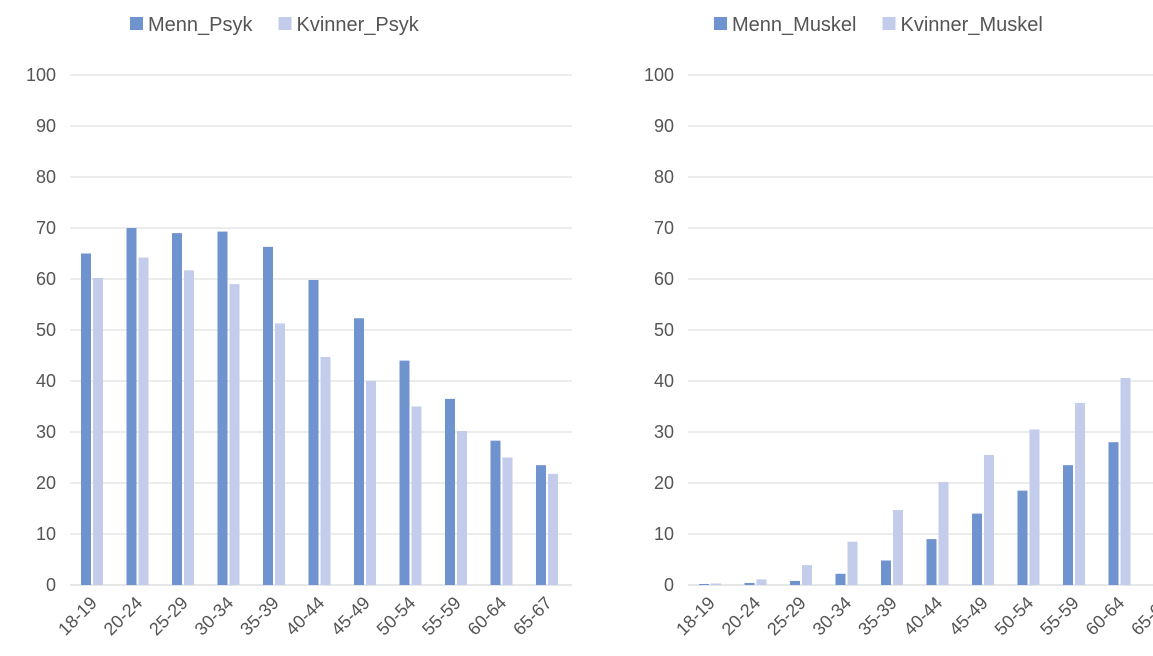 The width and height of the screenshot is (1153, 656). What do you see at coordinates (200, 25) in the screenshot?
I see `legend-label: Menn_Psyk` at bounding box center [200, 25].